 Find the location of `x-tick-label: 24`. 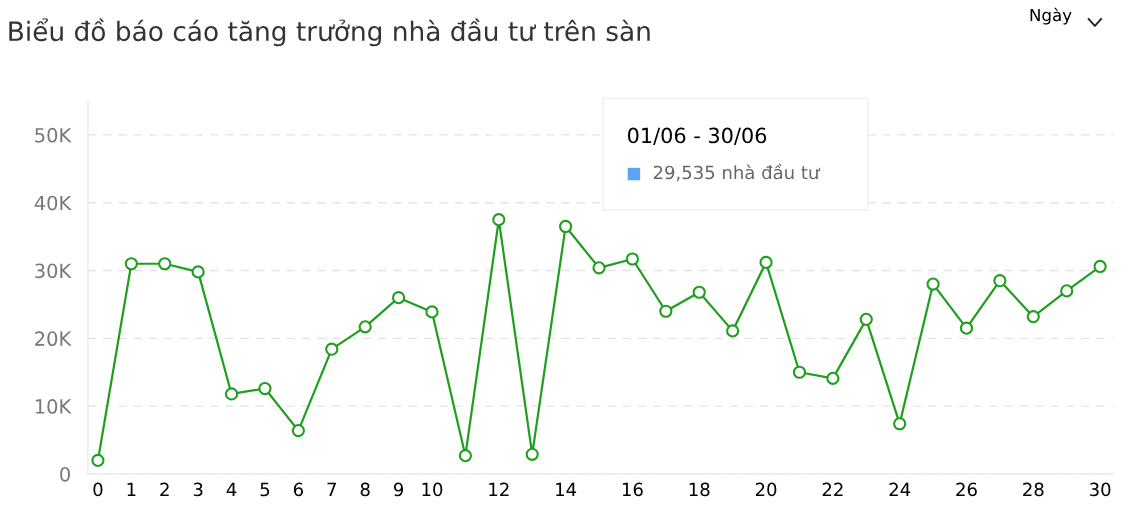

x-tick-label: 24 is located at coordinates (900, 489).